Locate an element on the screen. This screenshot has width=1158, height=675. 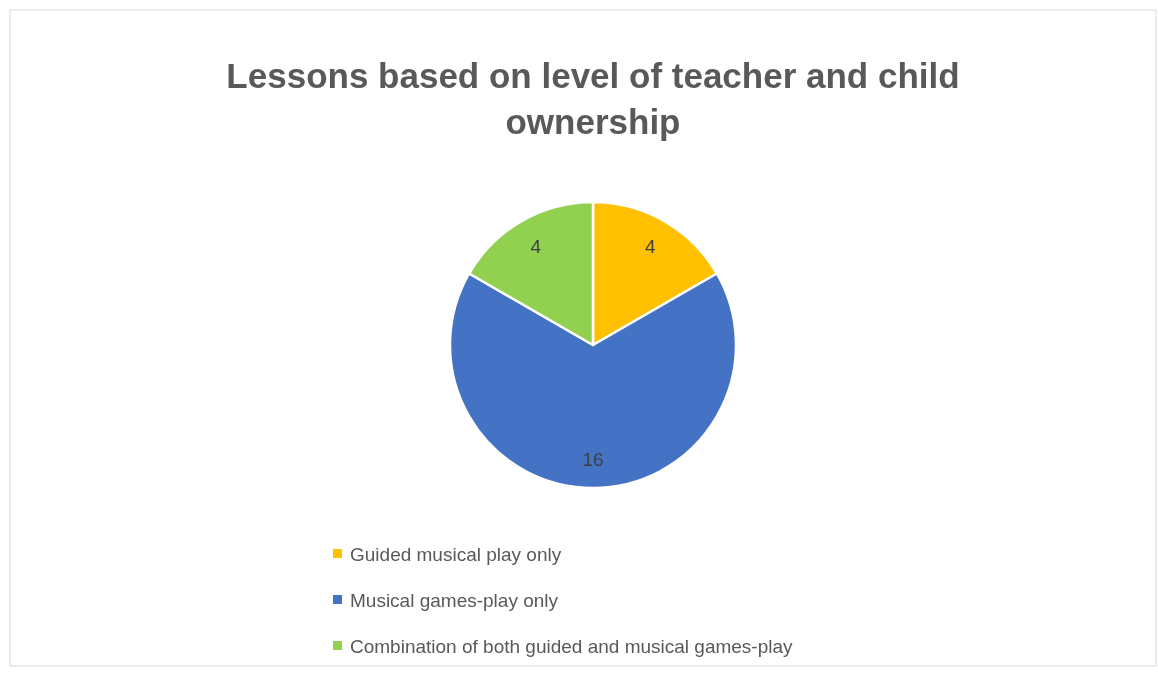
legend-label: Guided musical play only is located at coordinates (456, 554).